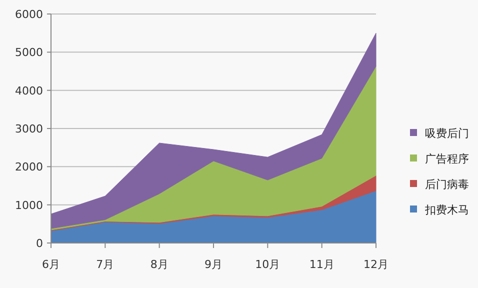 This screenshot has height=288, width=478. I want to click on x-tick-label: 6月, so click(51, 264).